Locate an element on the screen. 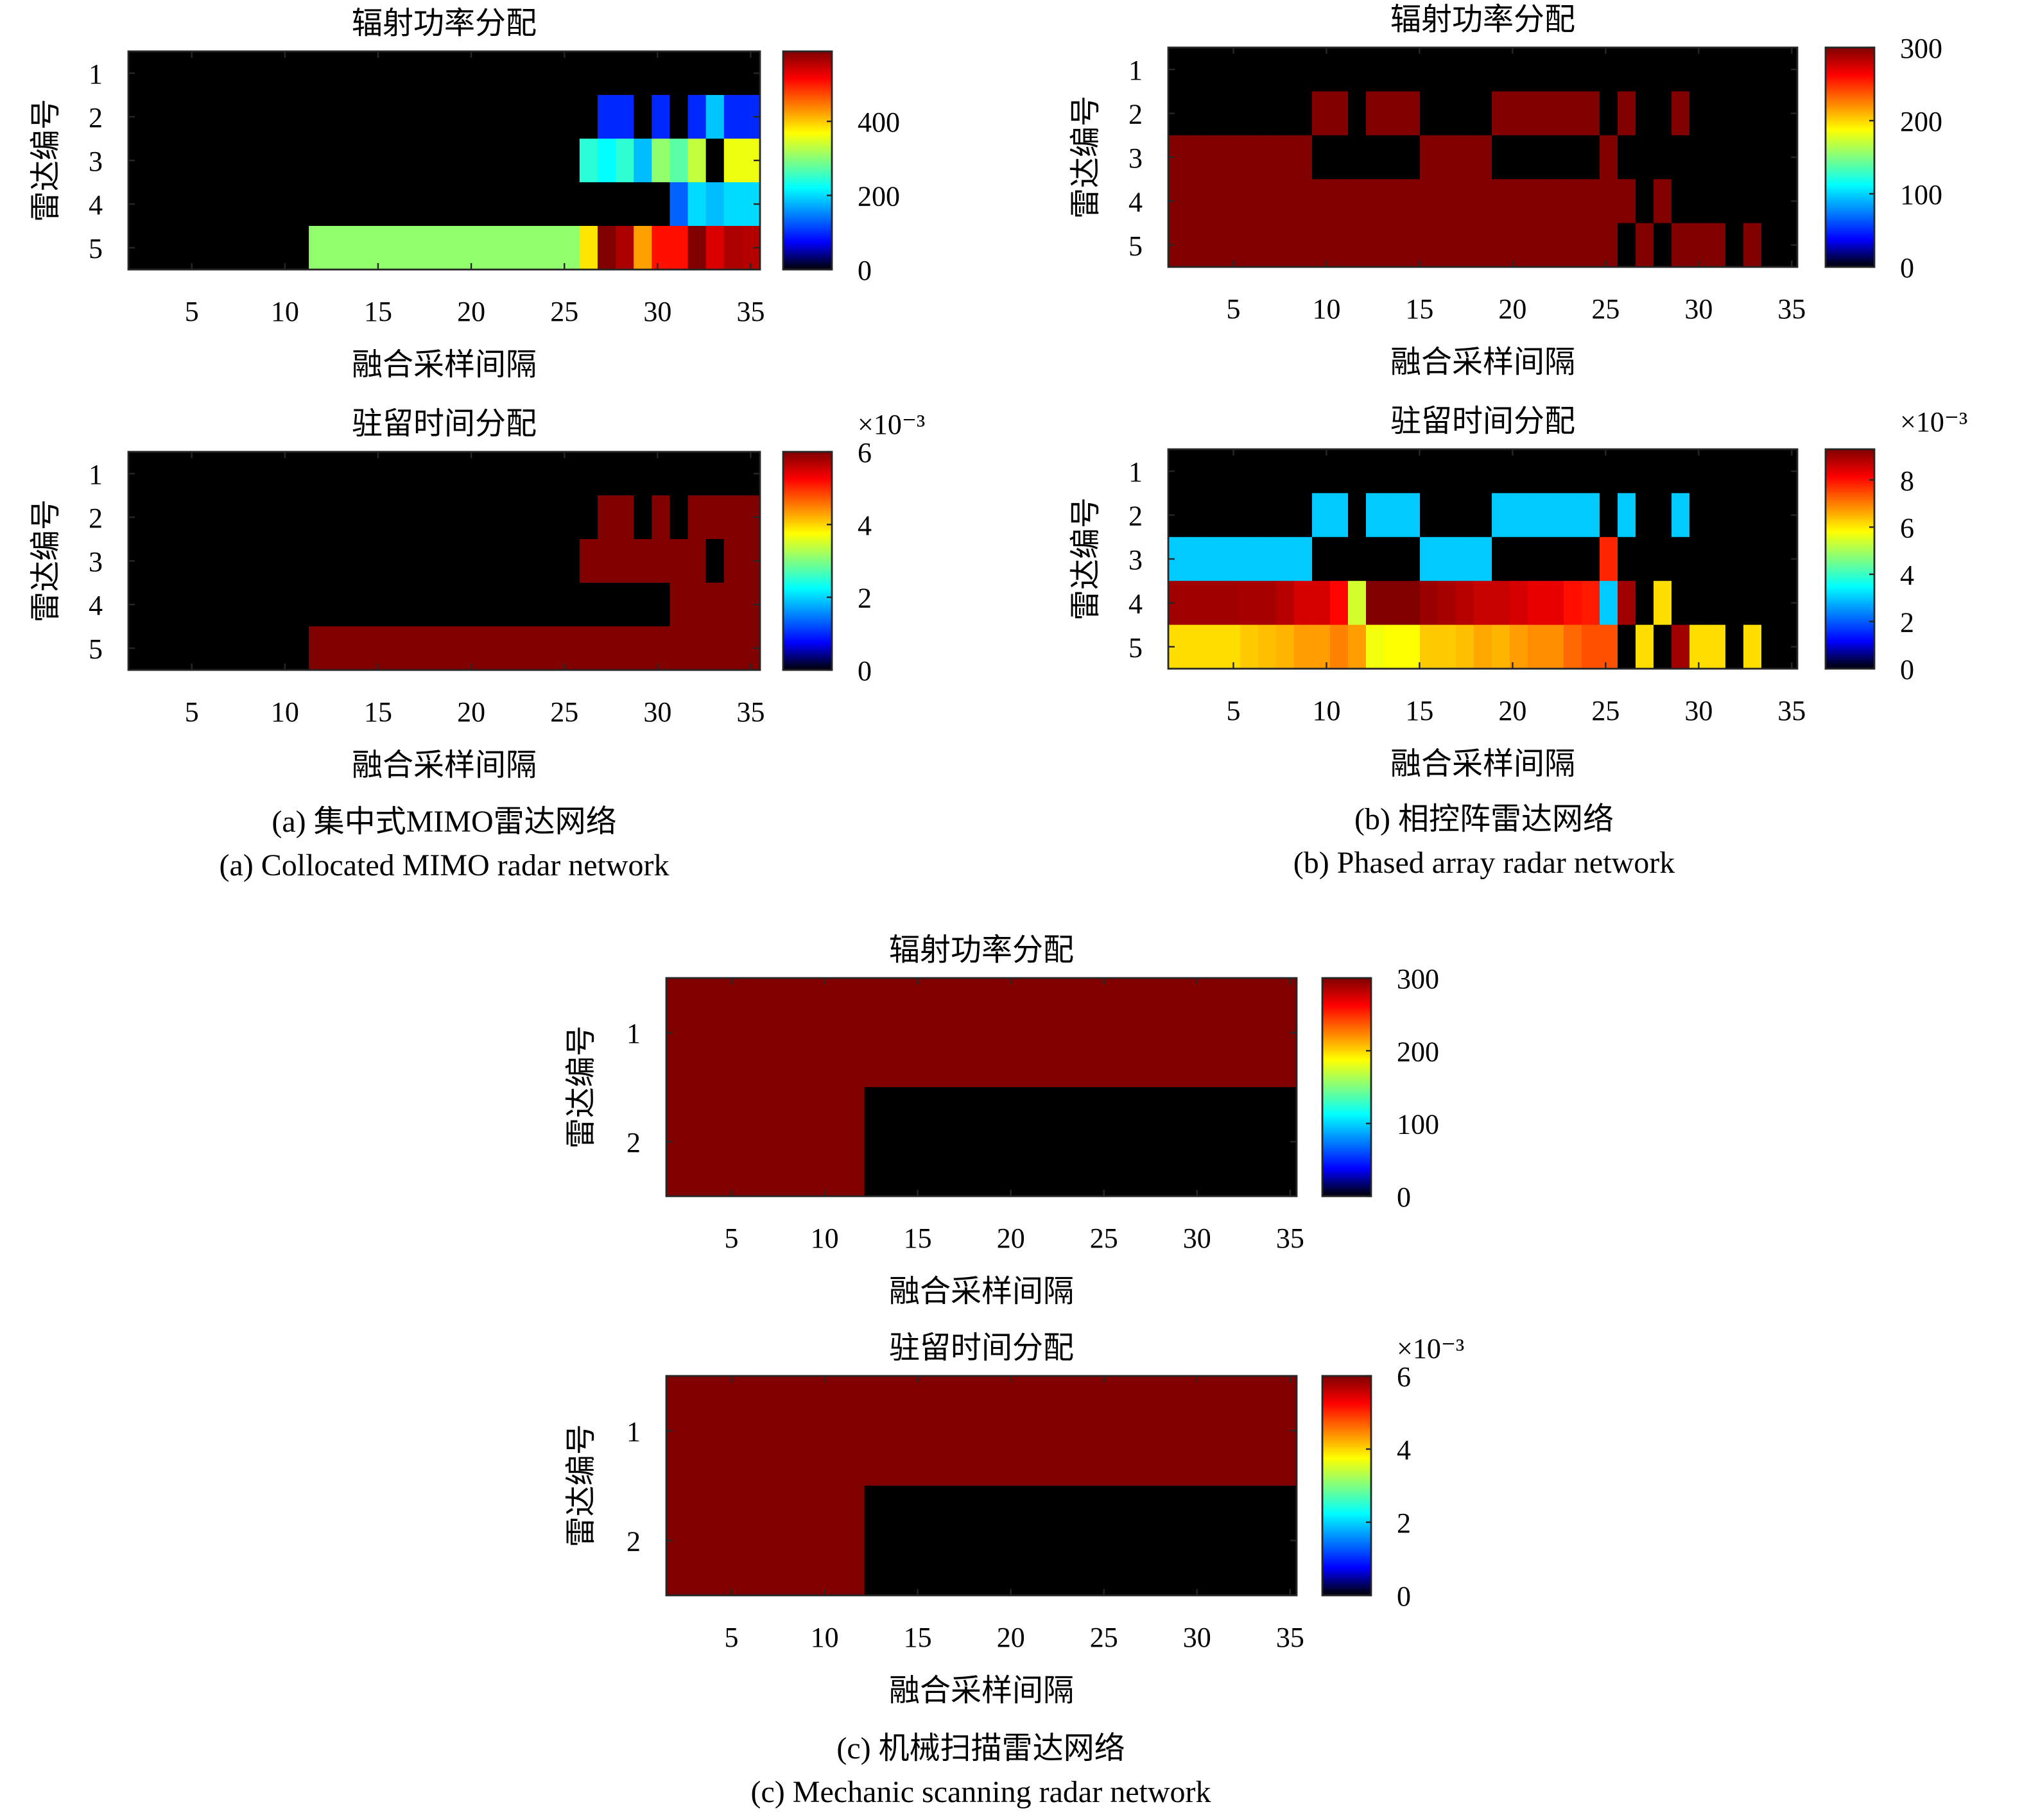 The height and width of the screenshot is (1820, 2022). y-tick-label: 1 is located at coordinates (633, 1033).